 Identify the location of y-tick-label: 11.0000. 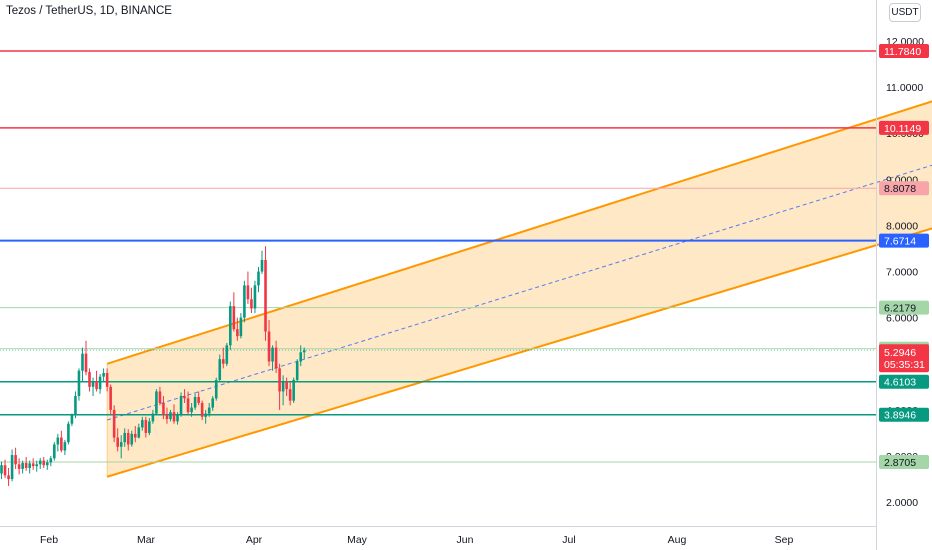
(904, 88).